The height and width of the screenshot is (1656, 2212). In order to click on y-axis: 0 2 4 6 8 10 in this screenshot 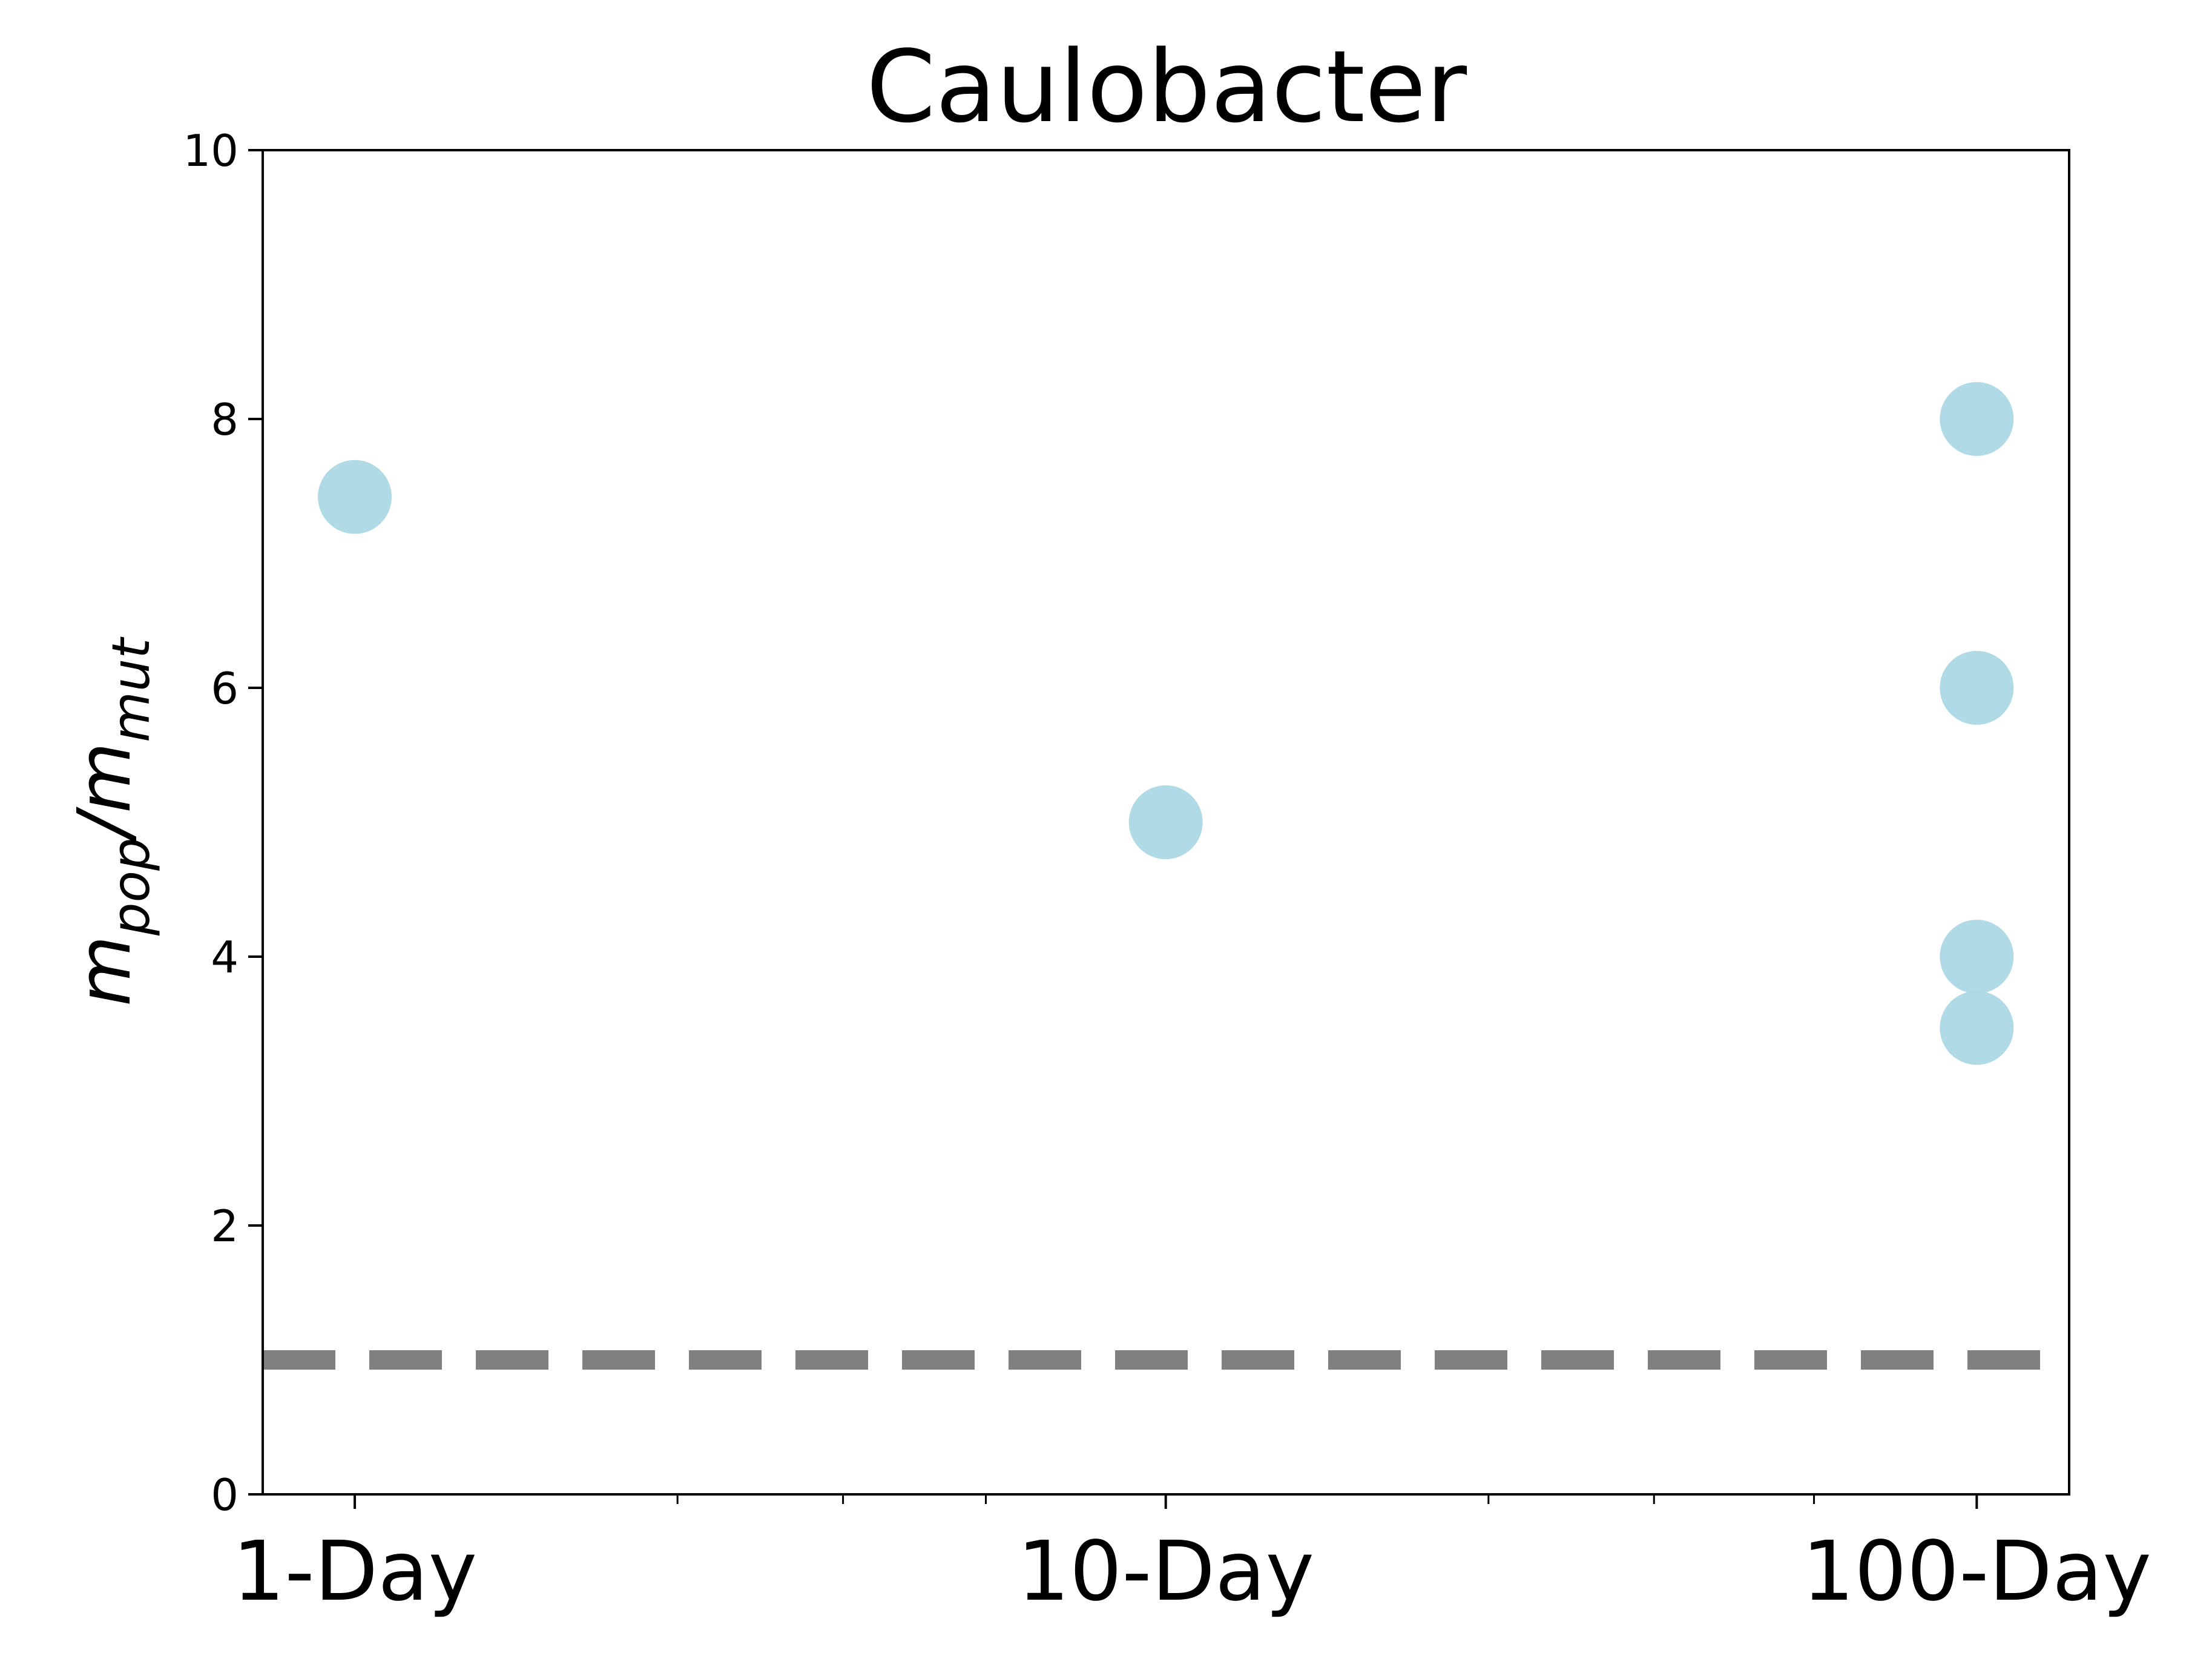, I will do `click(223, 822)`.